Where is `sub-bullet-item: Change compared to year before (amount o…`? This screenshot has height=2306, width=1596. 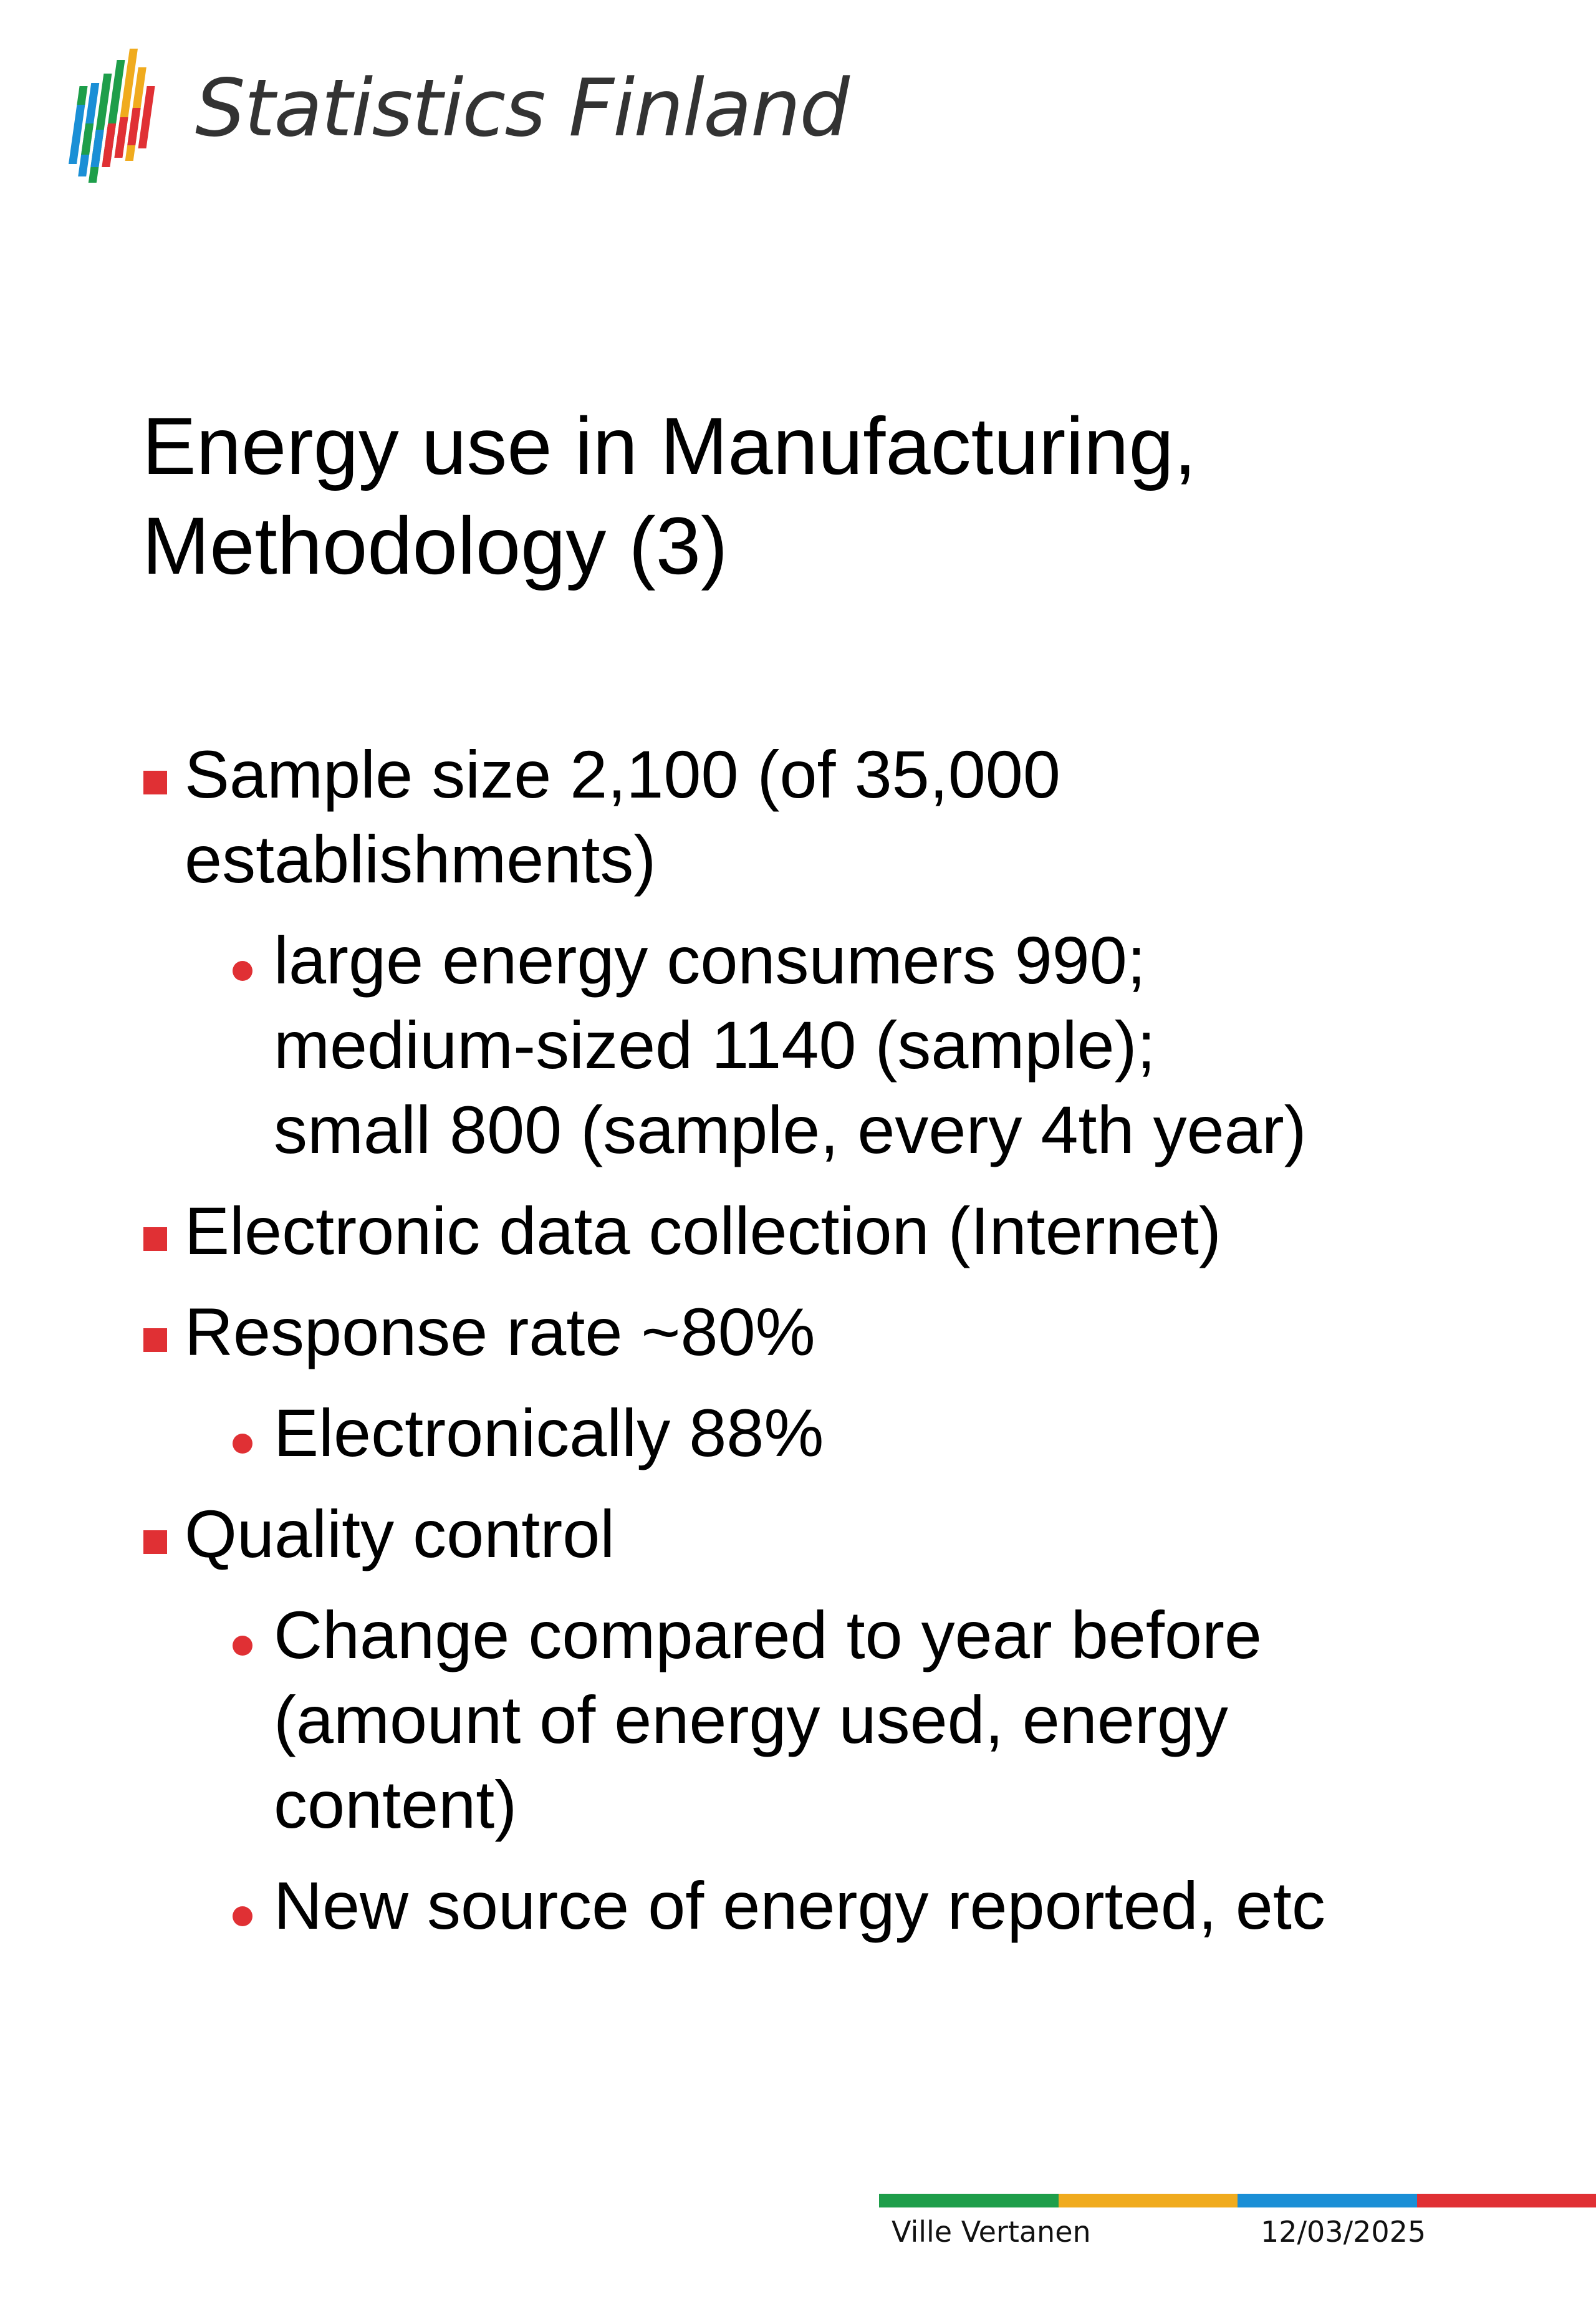 sub-bullet-item: Change compared to year before (amount o… is located at coordinates (859, 1720).